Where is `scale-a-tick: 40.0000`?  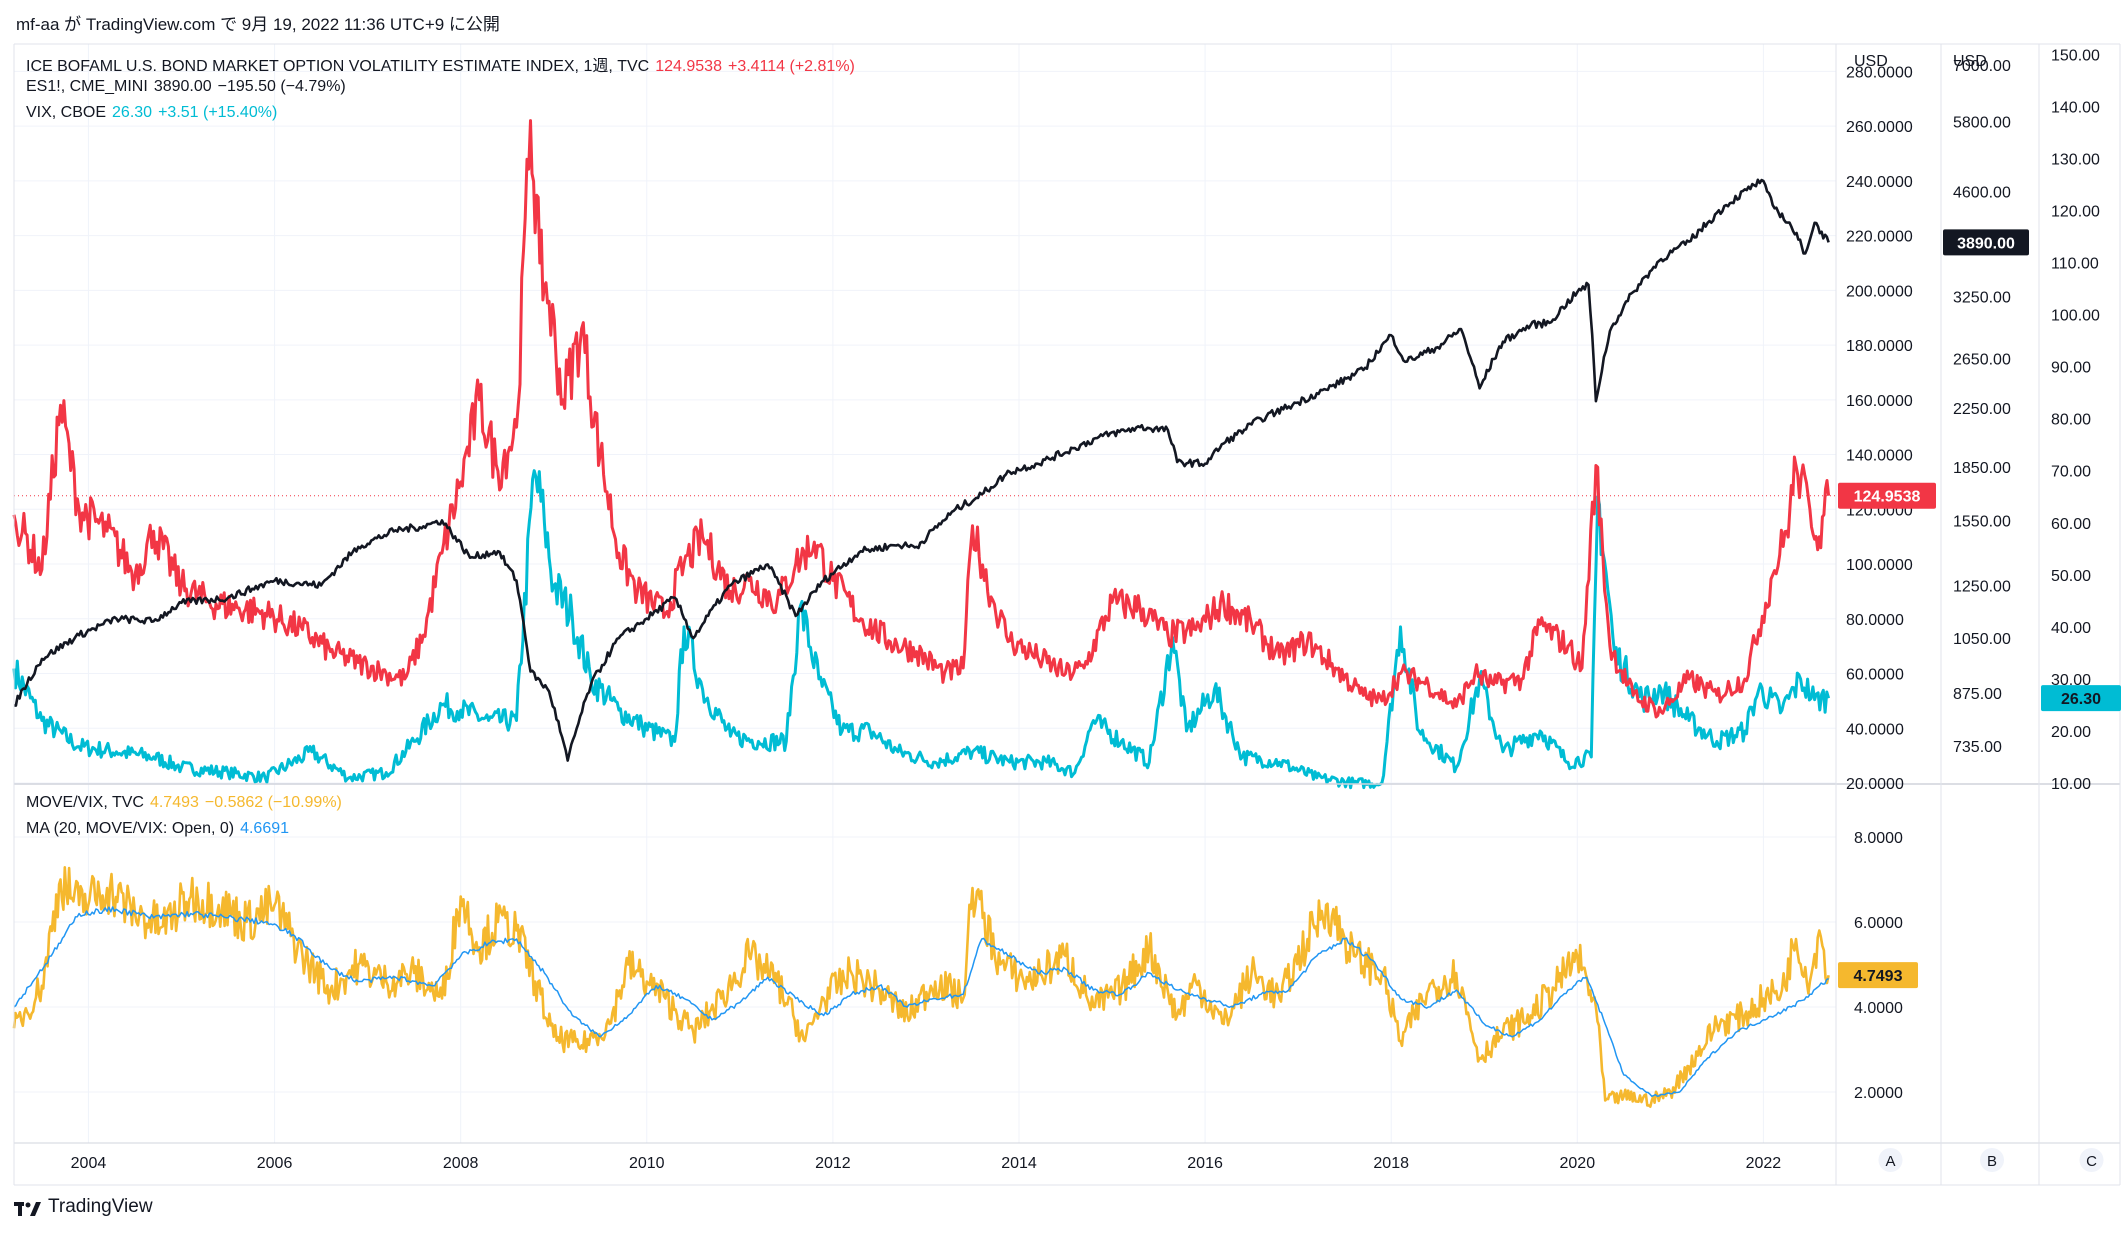
scale-a-tick: 40.0000 is located at coordinates (1875, 729).